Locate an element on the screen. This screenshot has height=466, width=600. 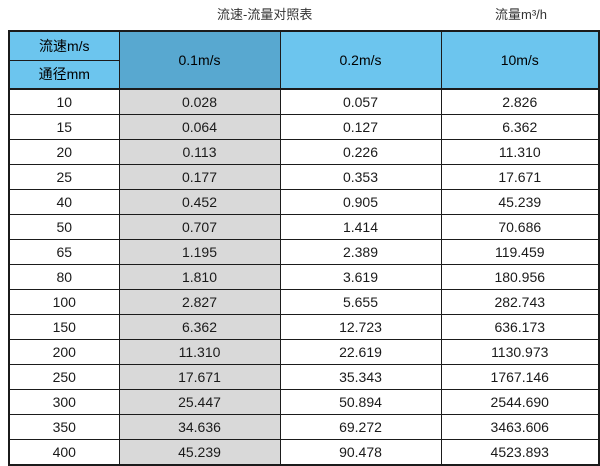
flow-0.2ms-cell: 0.905 is located at coordinates (360, 202).